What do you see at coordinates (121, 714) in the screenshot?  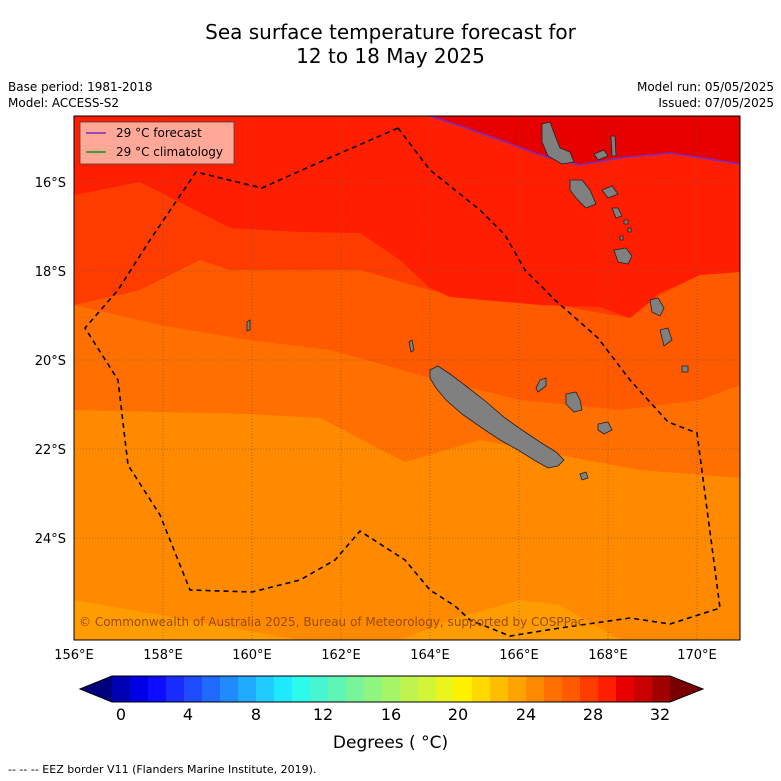 I see `colorbar-tick-label: 0` at bounding box center [121, 714].